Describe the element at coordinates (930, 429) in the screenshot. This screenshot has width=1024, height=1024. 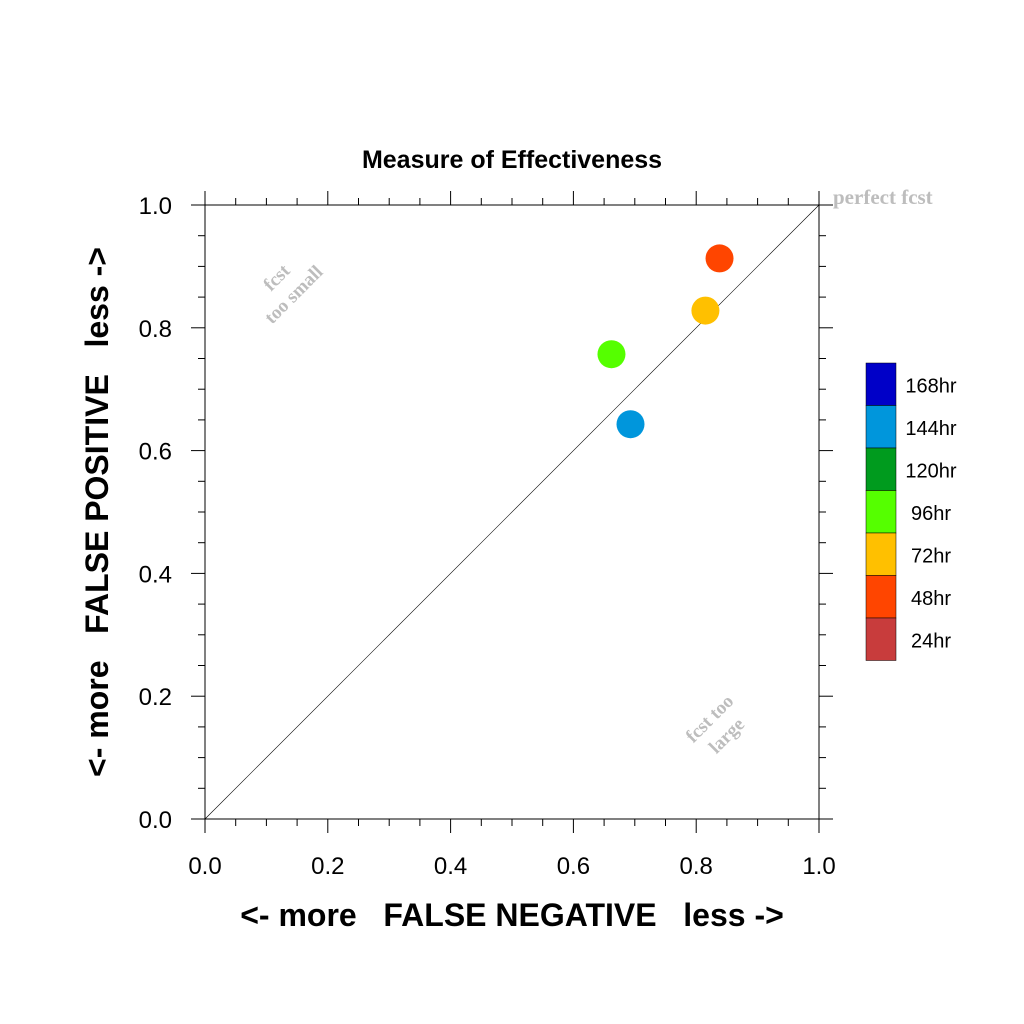
I see `legend-label-144hr: 144hr` at that location.